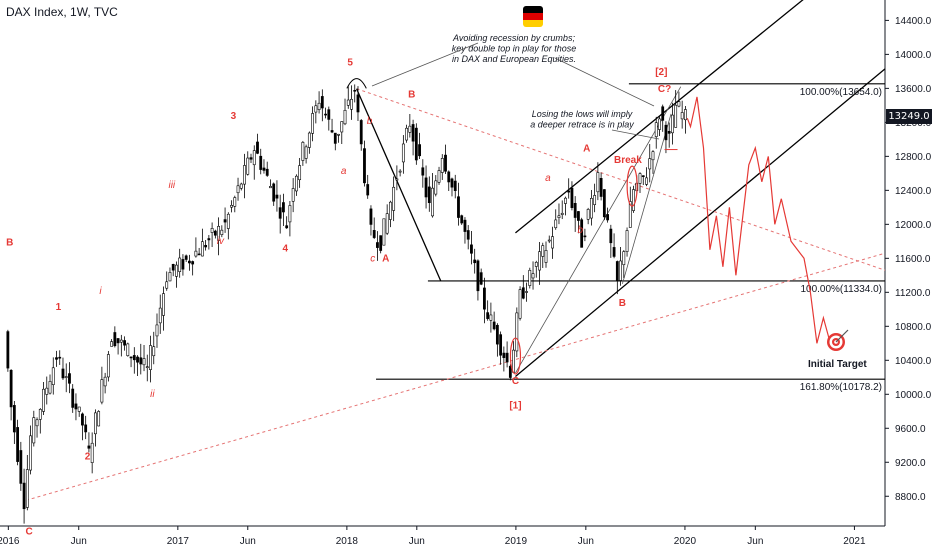 The image size is (932, 550). Describe the element at coordinates (516, 541) in the screenshot. I see `x-tick-label: 2019` at that location.